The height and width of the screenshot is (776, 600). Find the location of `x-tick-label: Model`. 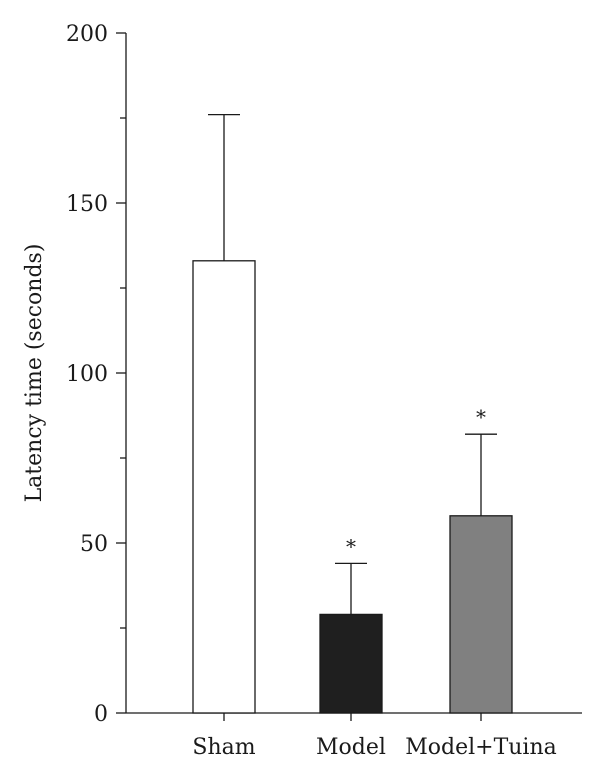

x-tick-label: Model is located at coordinates (351, 747).